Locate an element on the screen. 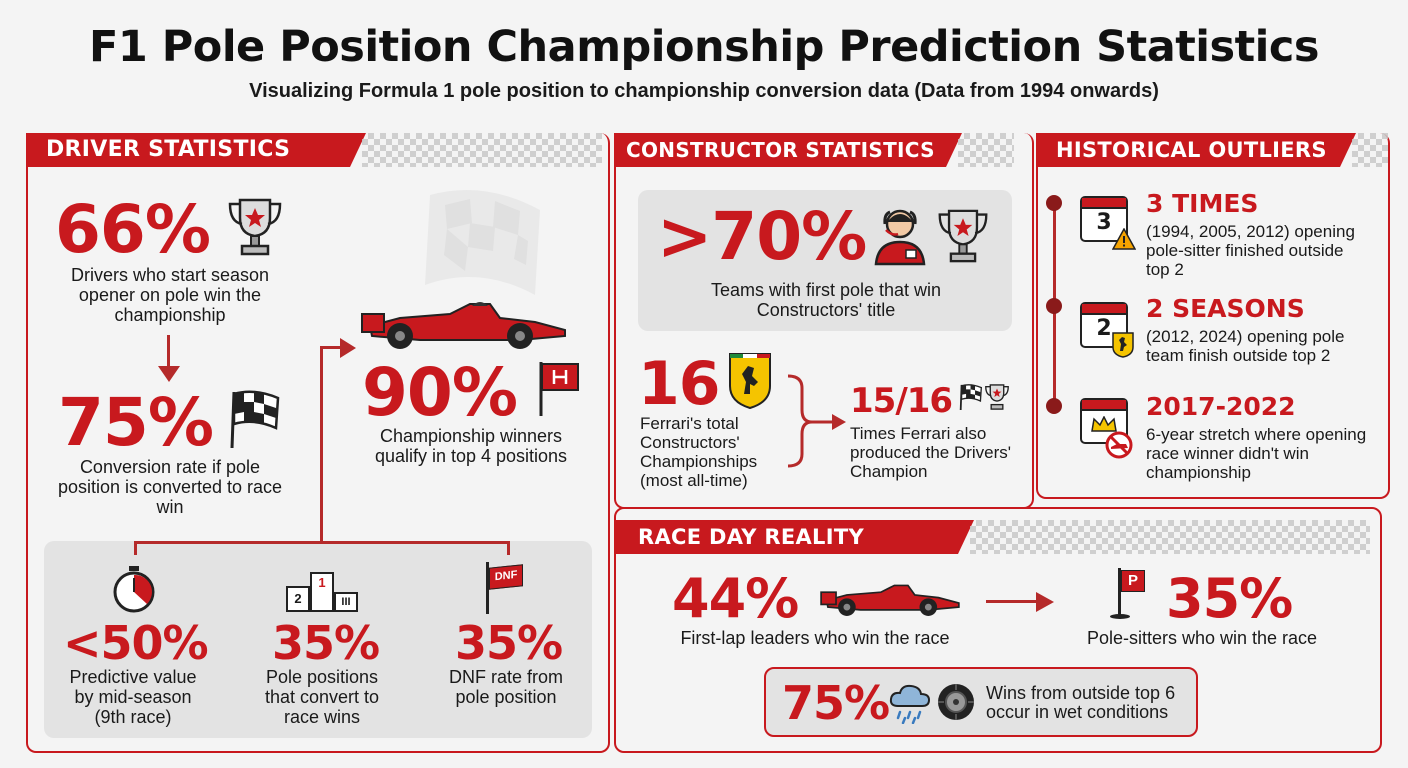 This screenshot has width=1408, height=768. ferrari-badge-icon is located at coordinates (1123, 345).